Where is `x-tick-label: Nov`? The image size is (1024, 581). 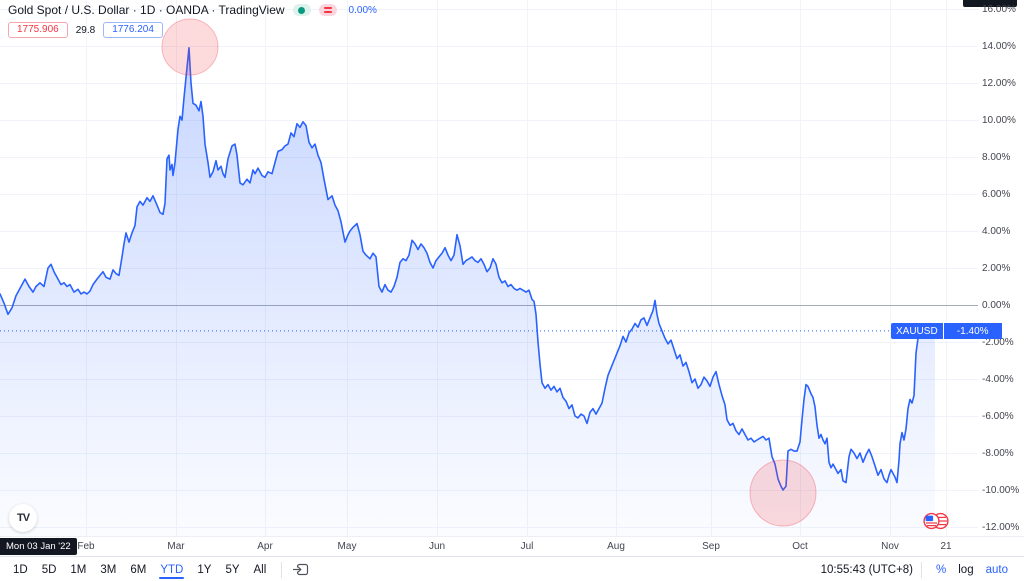
x-tick-label: Nov is located at coordinates (890, 546).